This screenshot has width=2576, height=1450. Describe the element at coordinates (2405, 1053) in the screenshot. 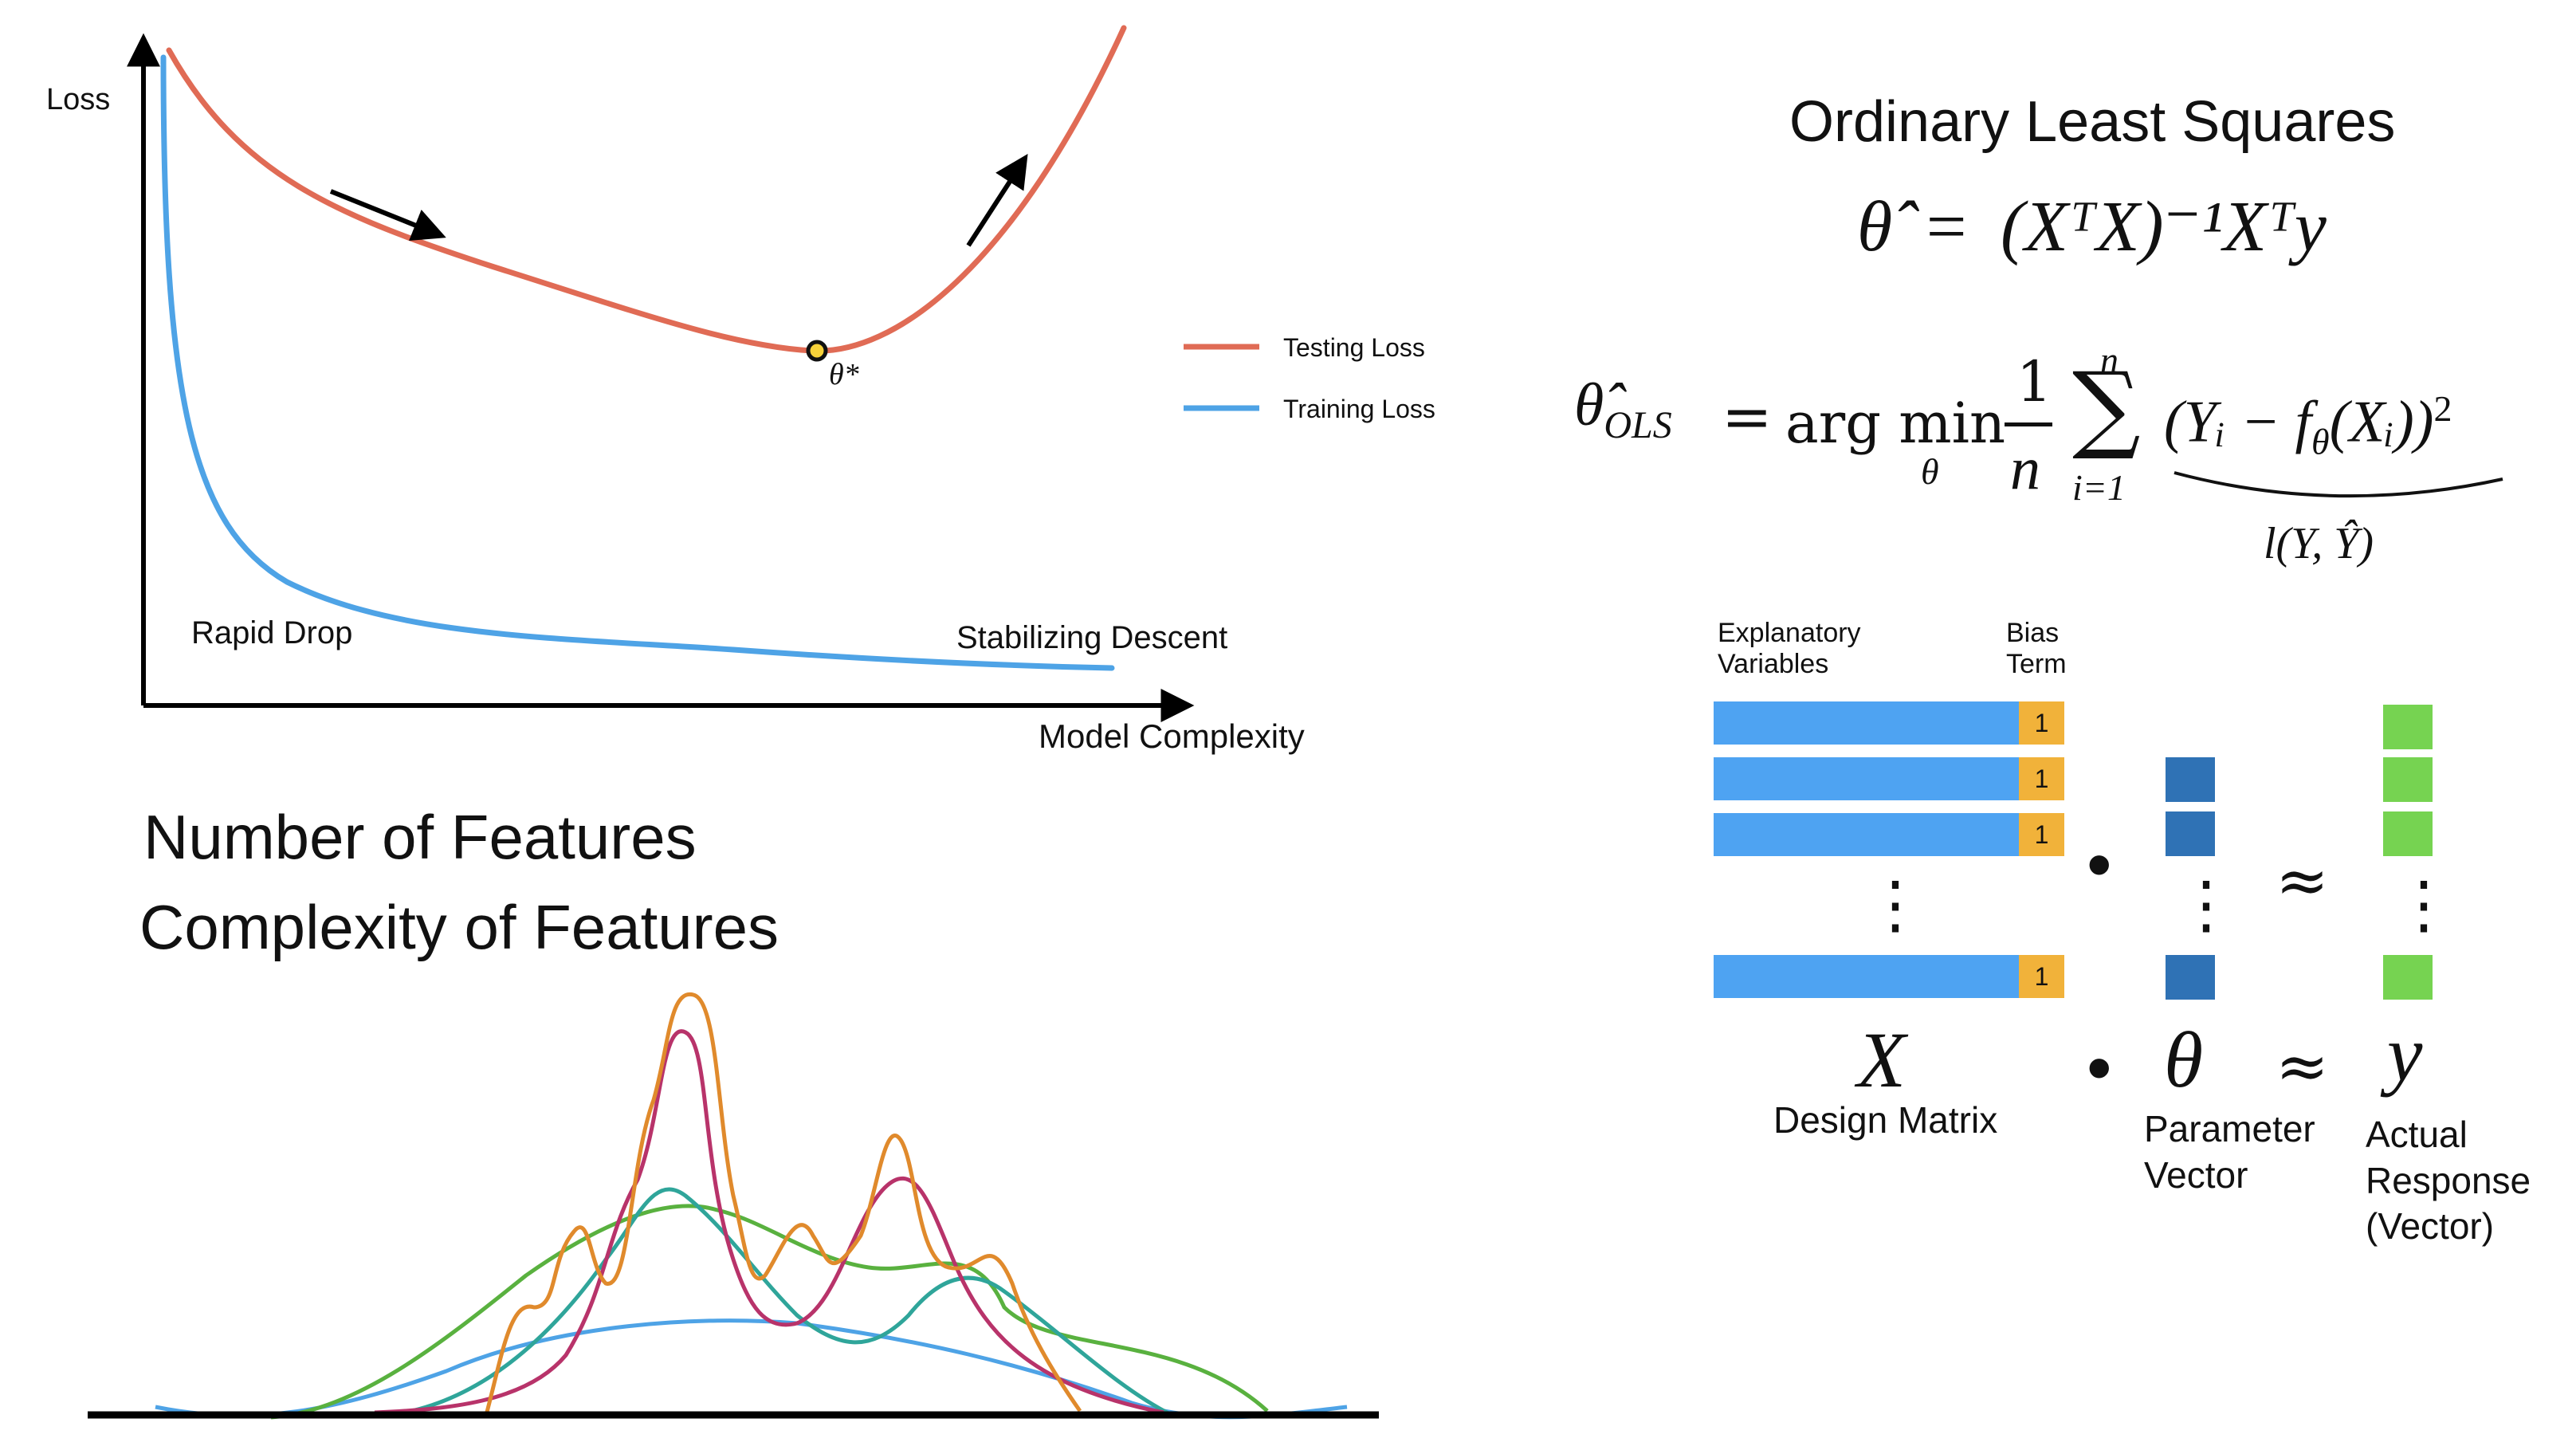

I see `y-symbol: y` at that location.